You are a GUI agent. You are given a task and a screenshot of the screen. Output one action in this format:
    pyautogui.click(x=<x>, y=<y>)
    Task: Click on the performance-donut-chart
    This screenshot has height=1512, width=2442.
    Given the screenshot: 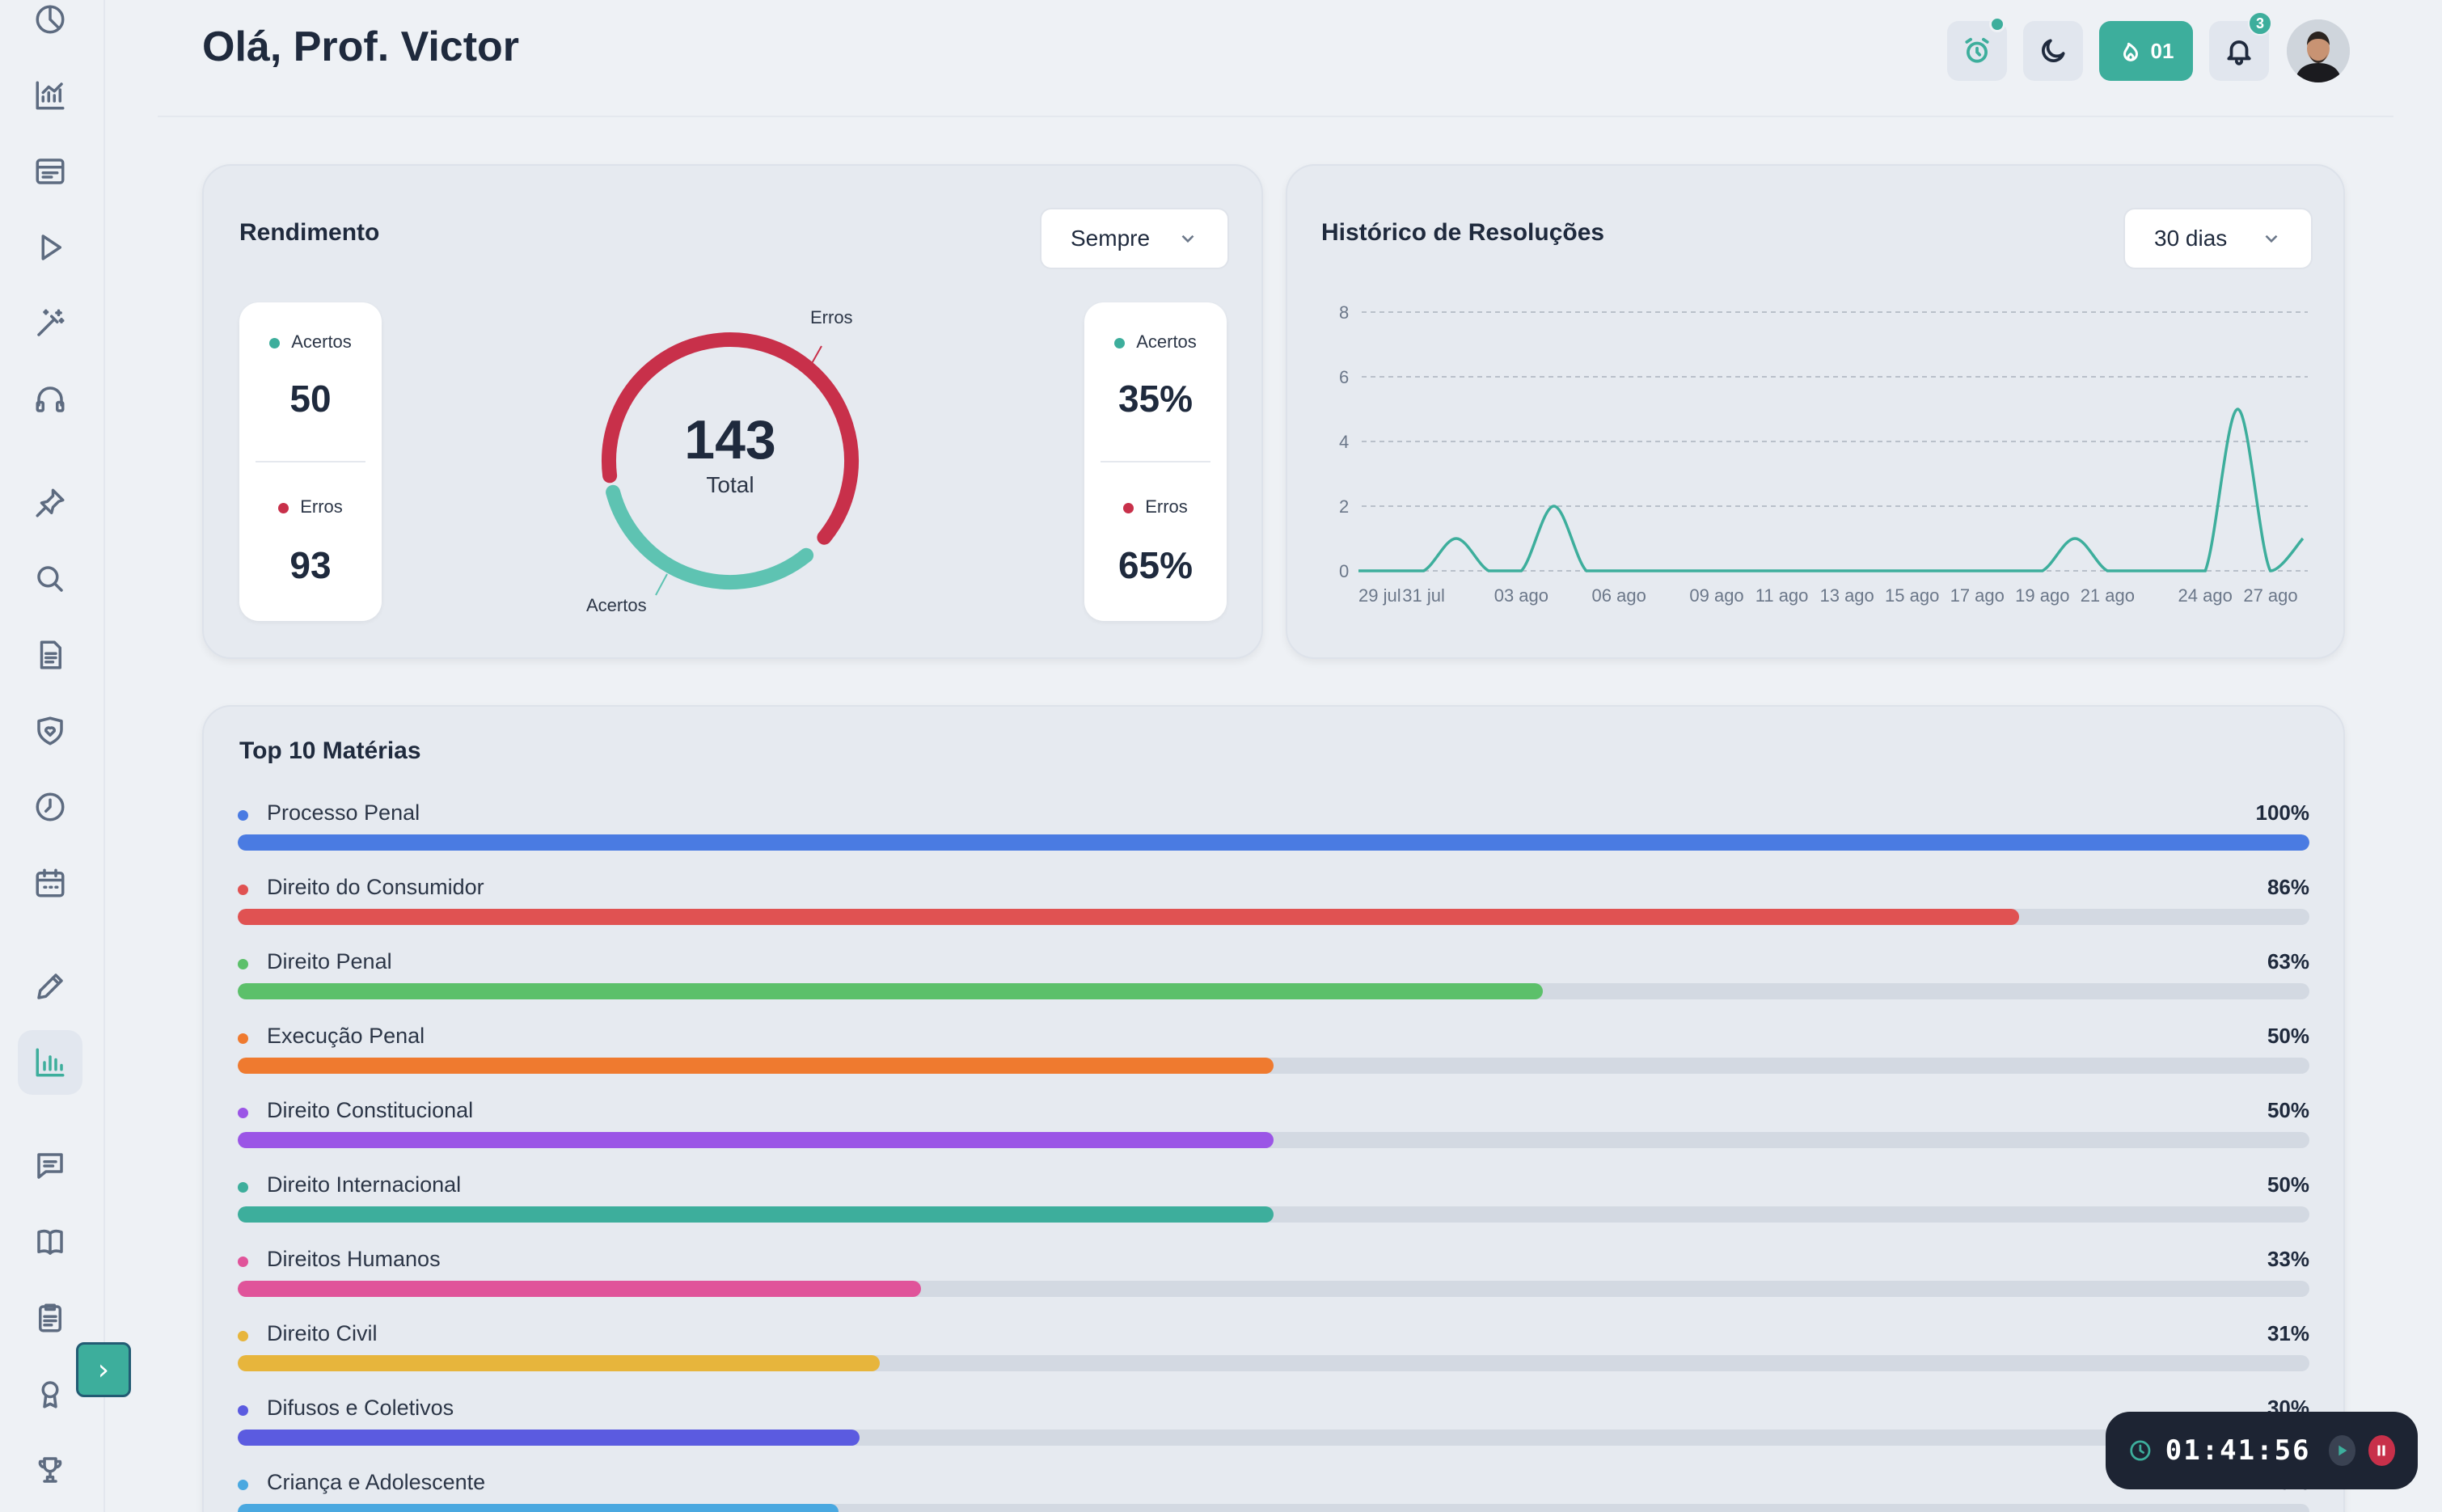 What is the action you would take?
    pyautogui.click(x=730, y=464)
    